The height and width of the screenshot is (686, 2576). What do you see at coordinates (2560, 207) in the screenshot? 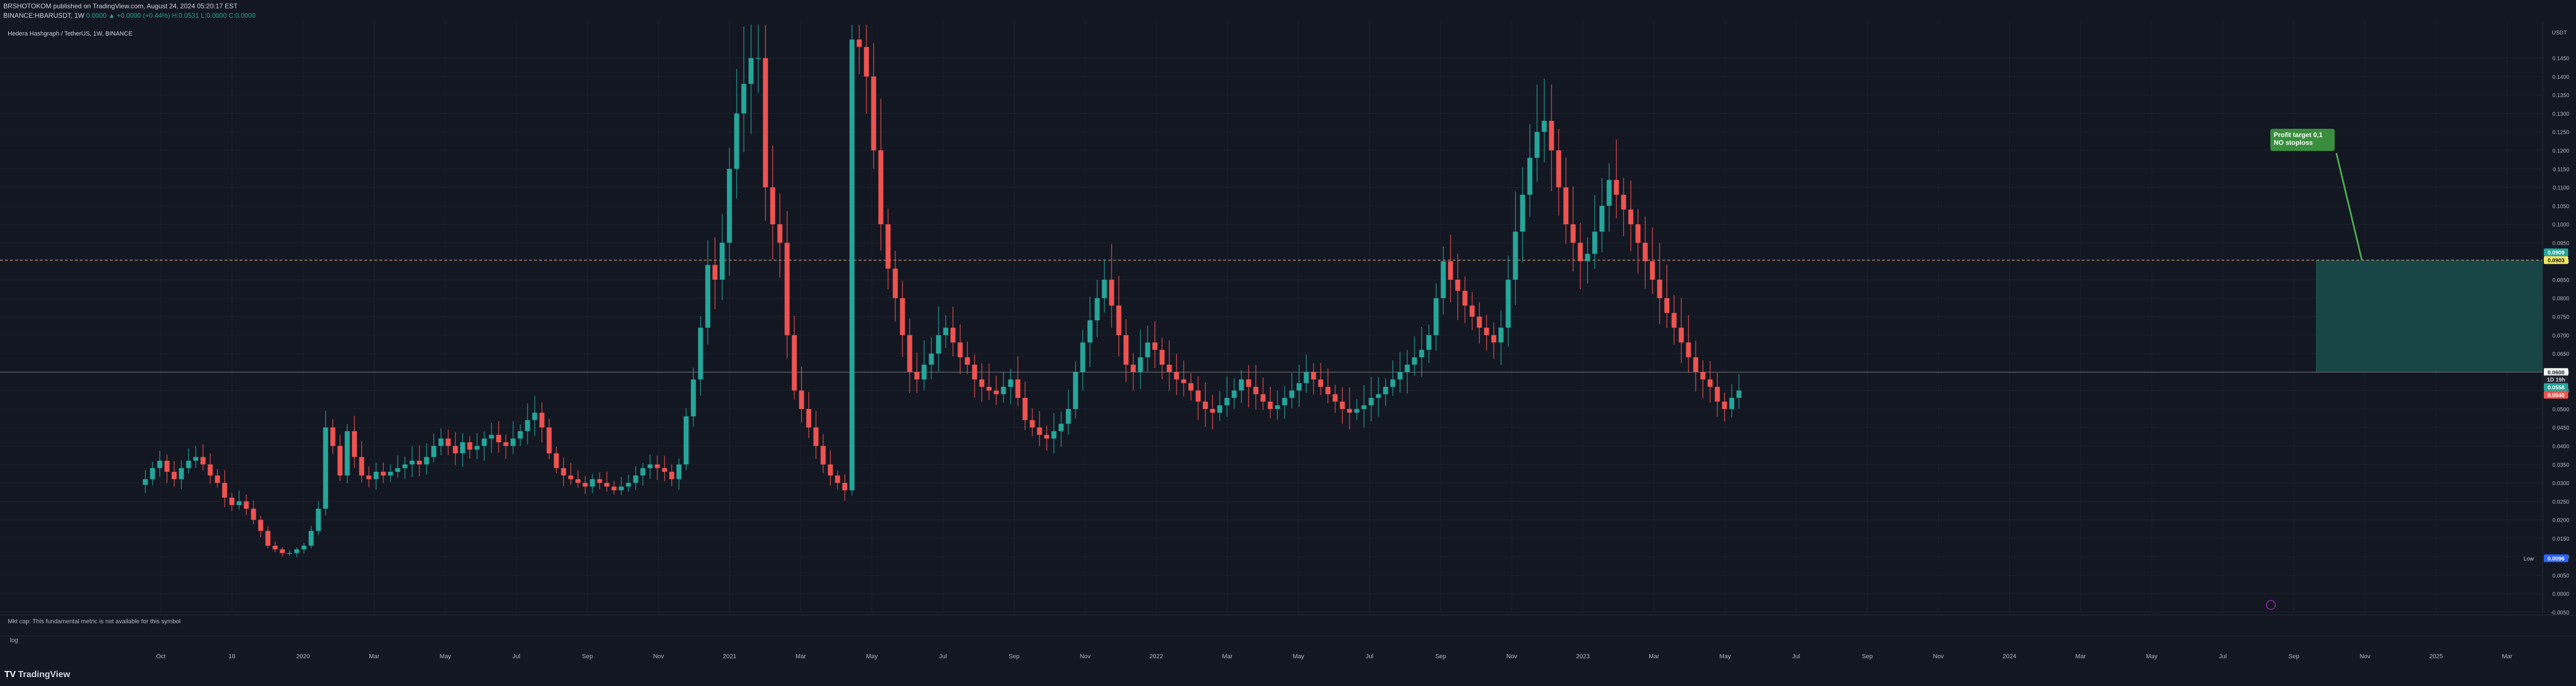
I see `y-tick-label: 0.1050` at bounding box center [2560, 207].